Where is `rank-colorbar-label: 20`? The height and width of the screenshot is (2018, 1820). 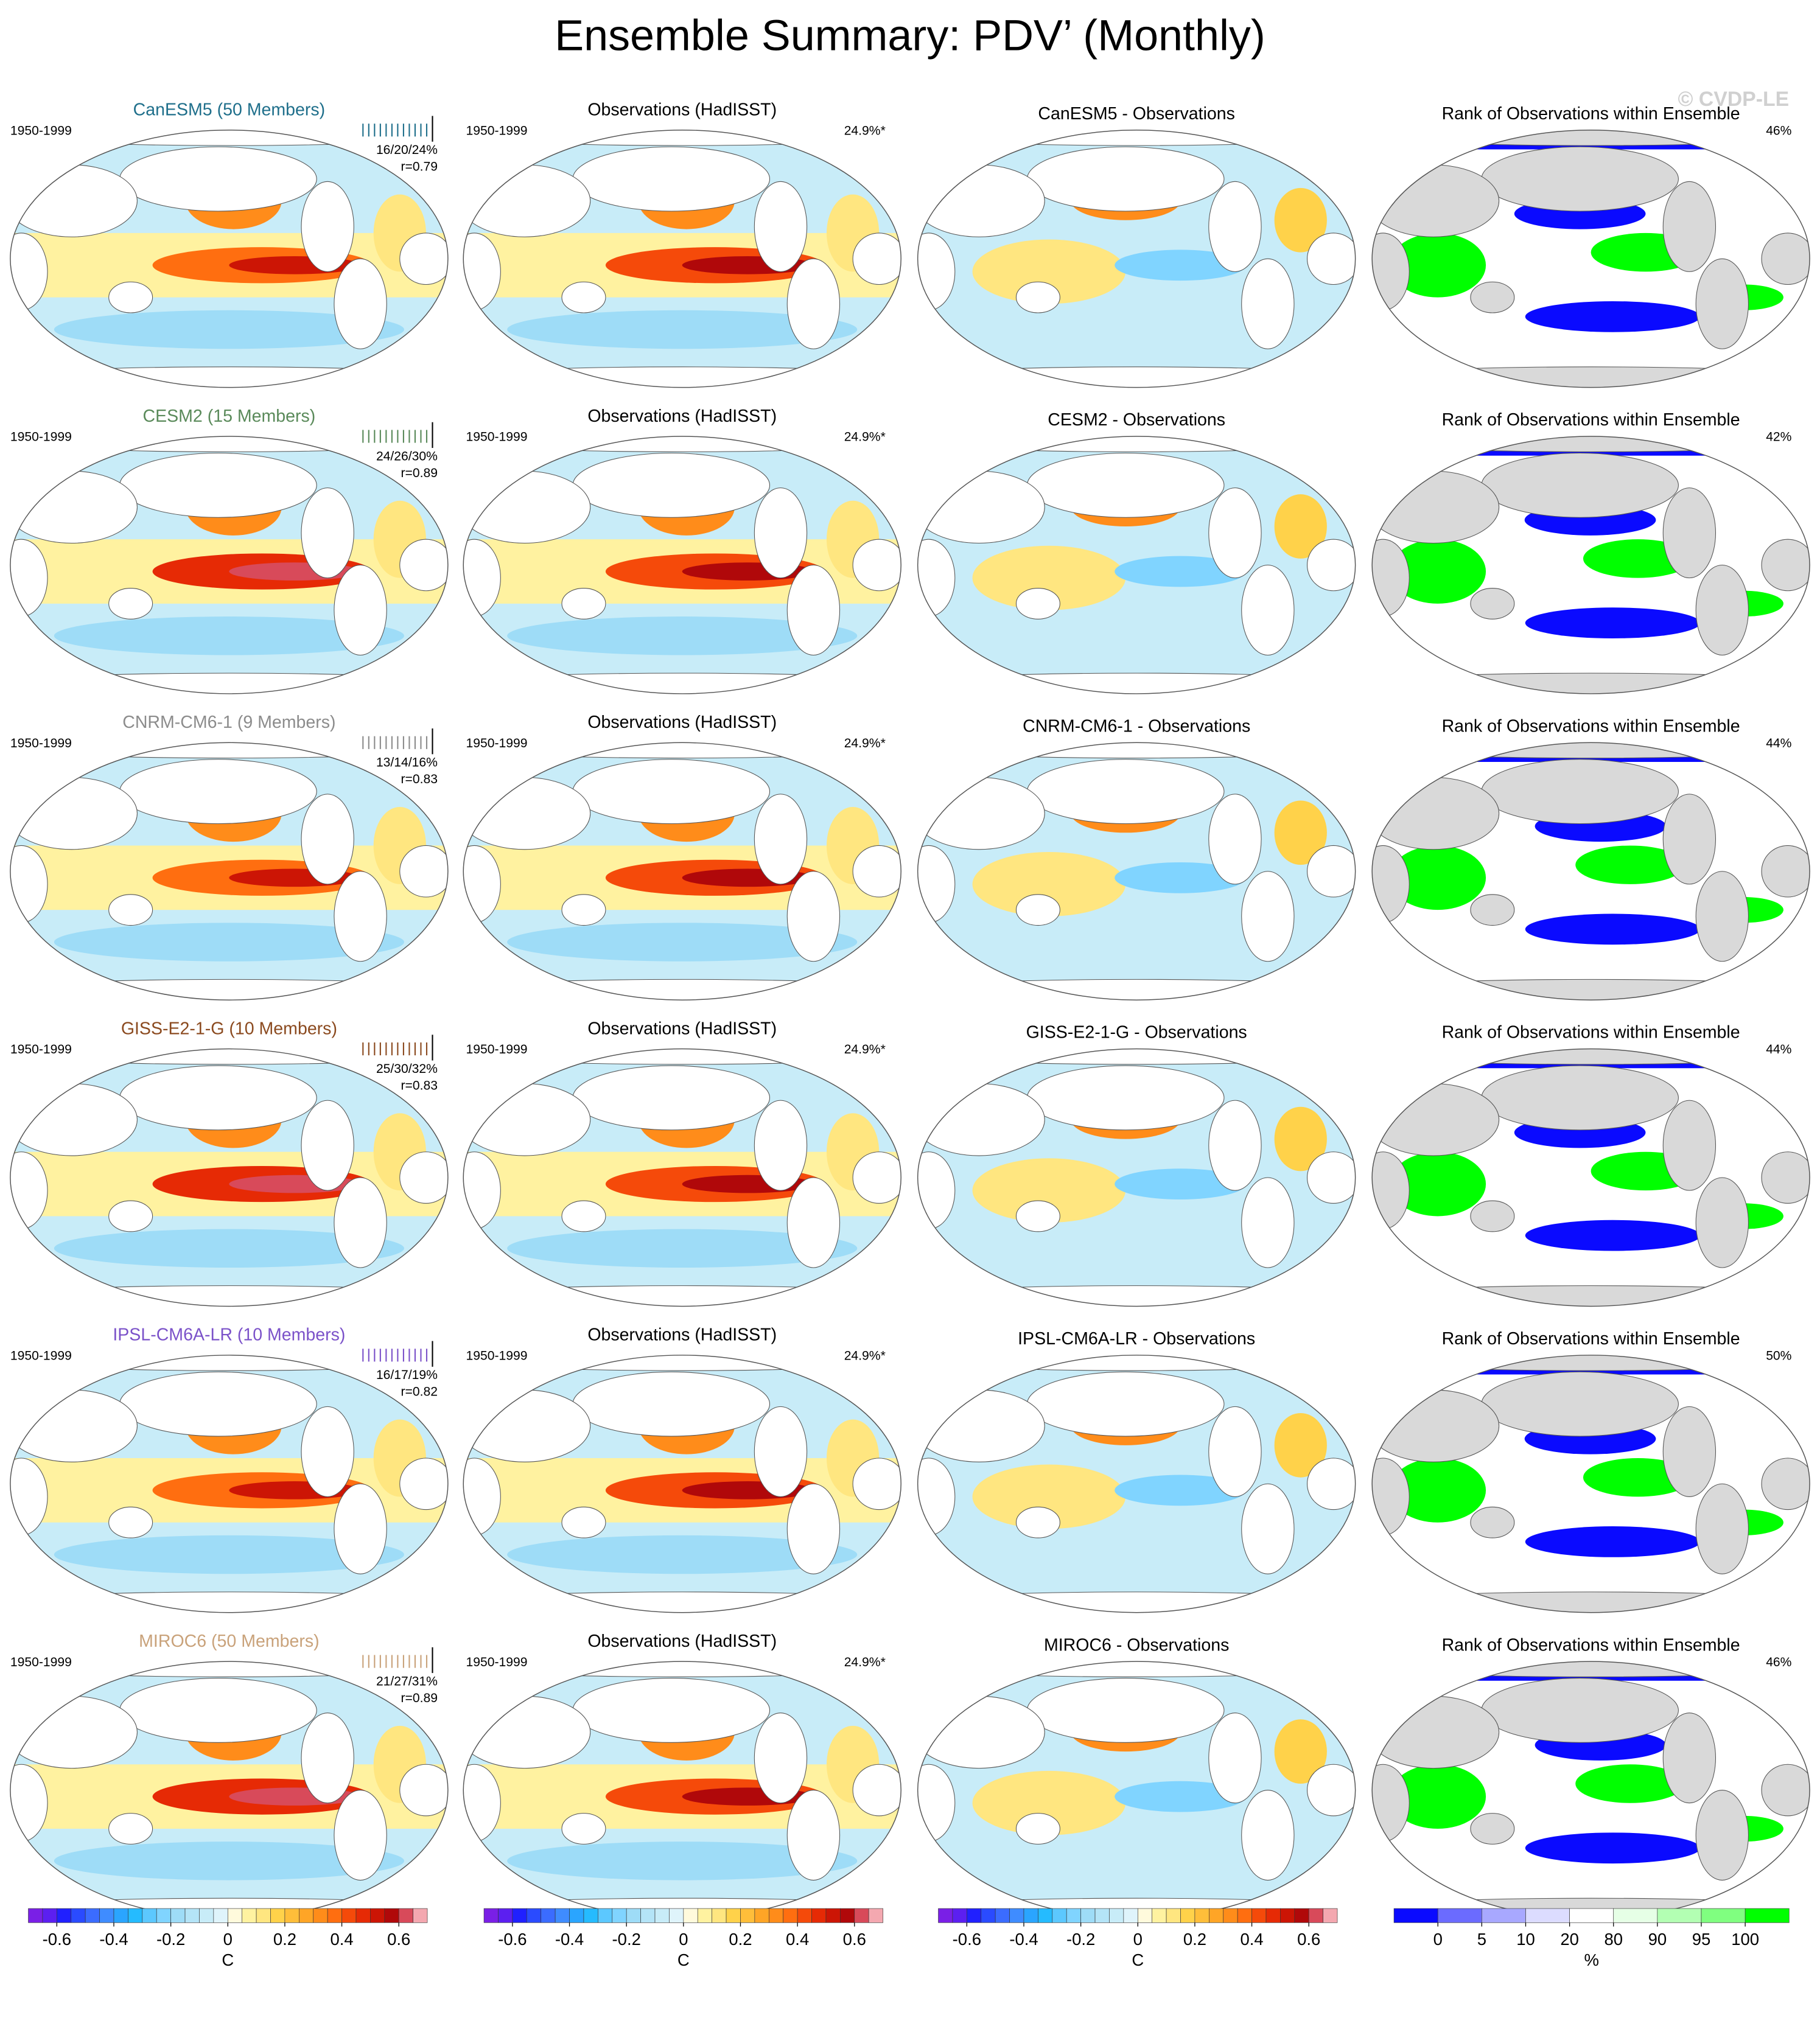
rank-colorbar-label: 20 is located at coordinates (1570, 1939).